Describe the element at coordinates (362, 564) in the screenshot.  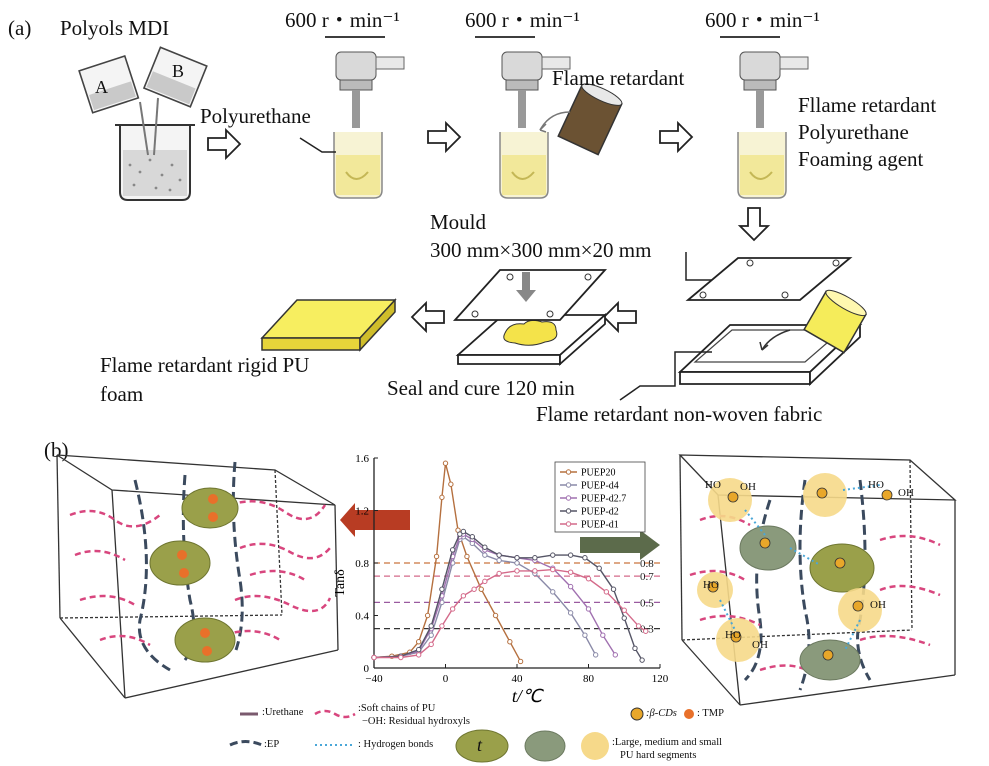
I see `y-tick-label: 0.8` at that location.